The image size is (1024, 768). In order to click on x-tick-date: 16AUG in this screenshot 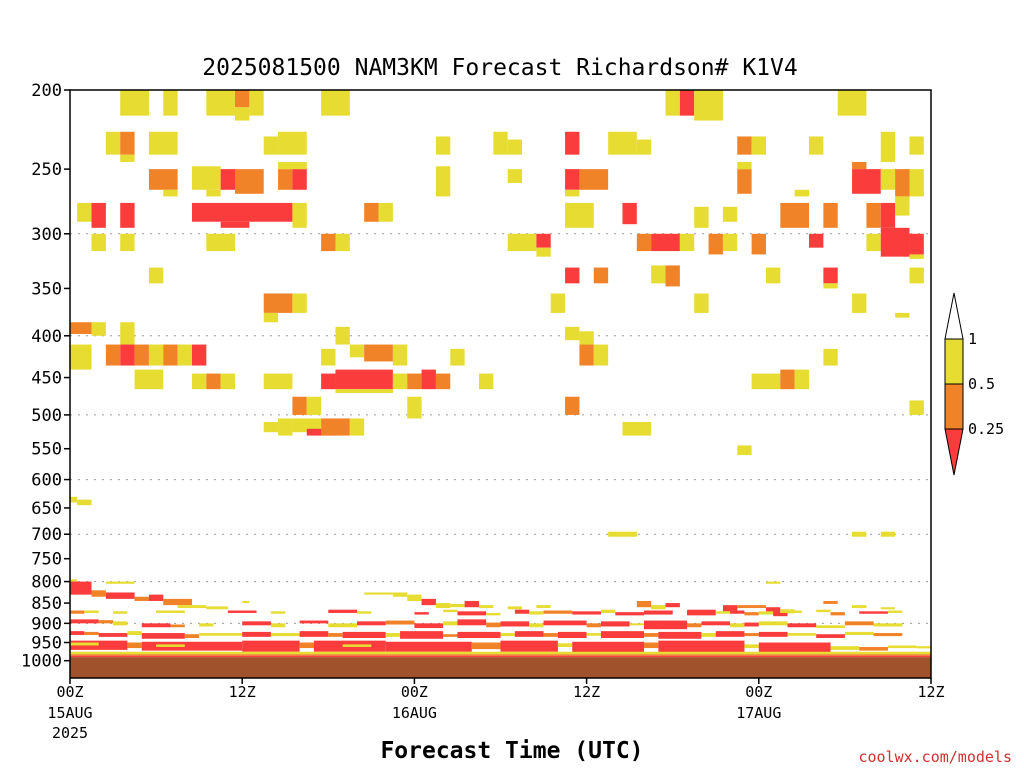, I will do `click(414, 713)`.